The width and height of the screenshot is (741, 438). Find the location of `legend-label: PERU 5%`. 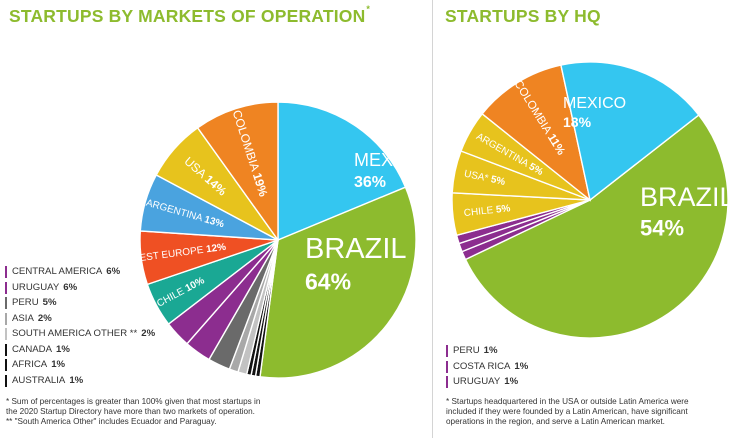

legend-label: PERU 5% is located at coordinates (34, 303).